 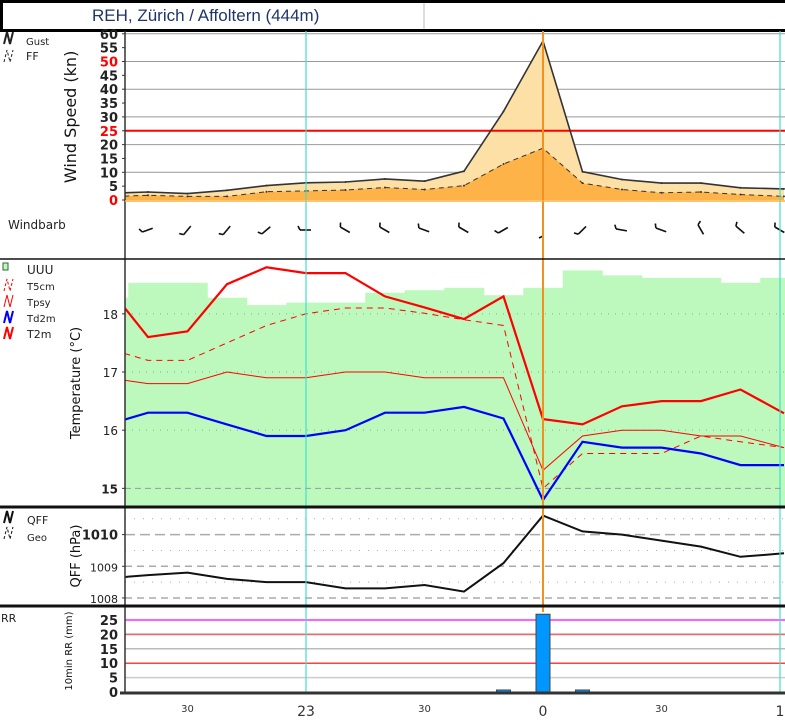 What do you see at coordinates (8, 317) in the screenshot?
I see `td2m-legend-icon-stroke` at bounding box center [8, 317].